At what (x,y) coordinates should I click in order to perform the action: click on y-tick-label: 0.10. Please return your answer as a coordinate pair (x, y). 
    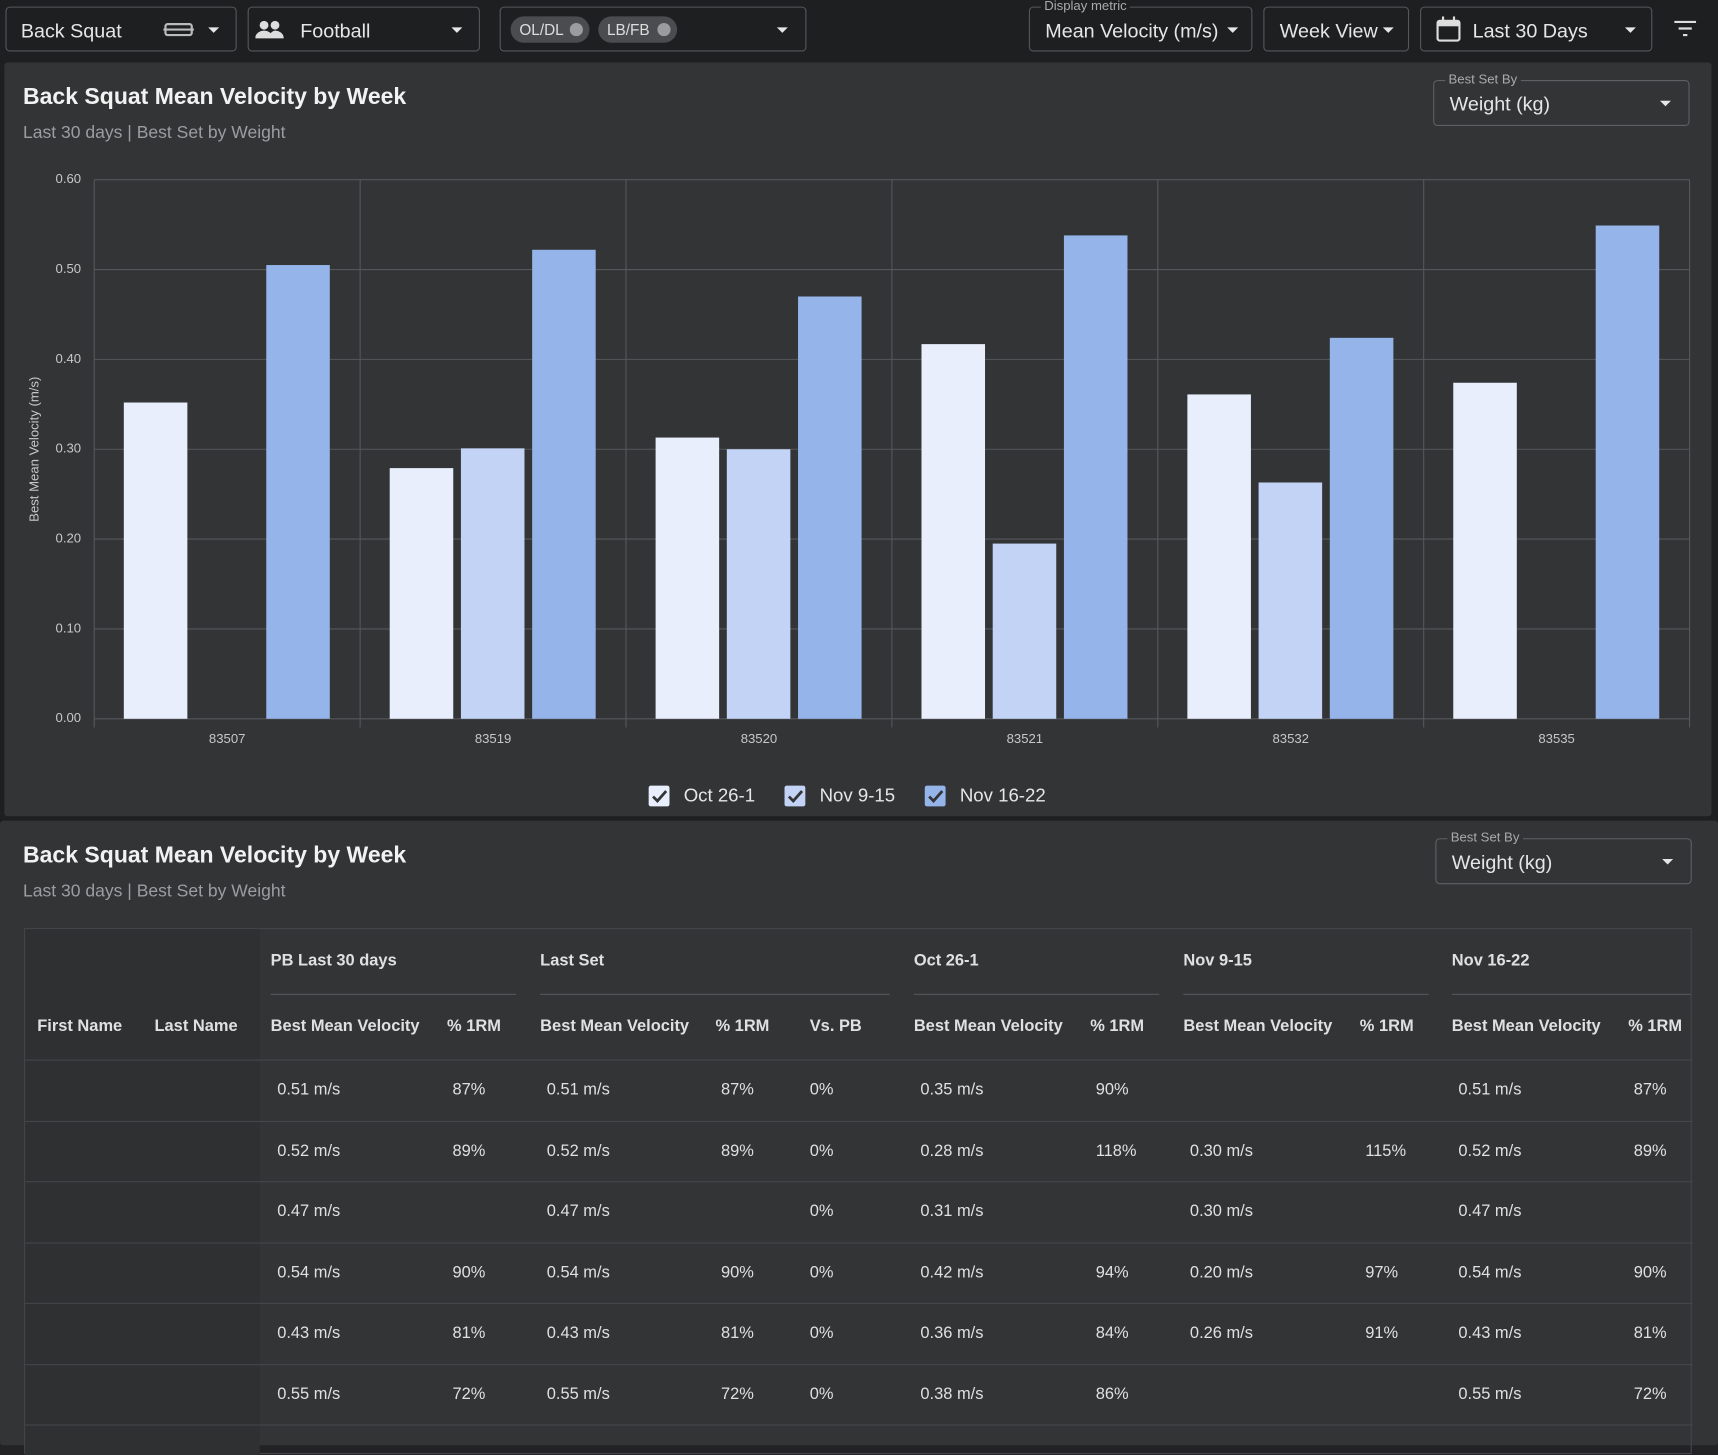
    Looking at the image, I should click on (69, 627).